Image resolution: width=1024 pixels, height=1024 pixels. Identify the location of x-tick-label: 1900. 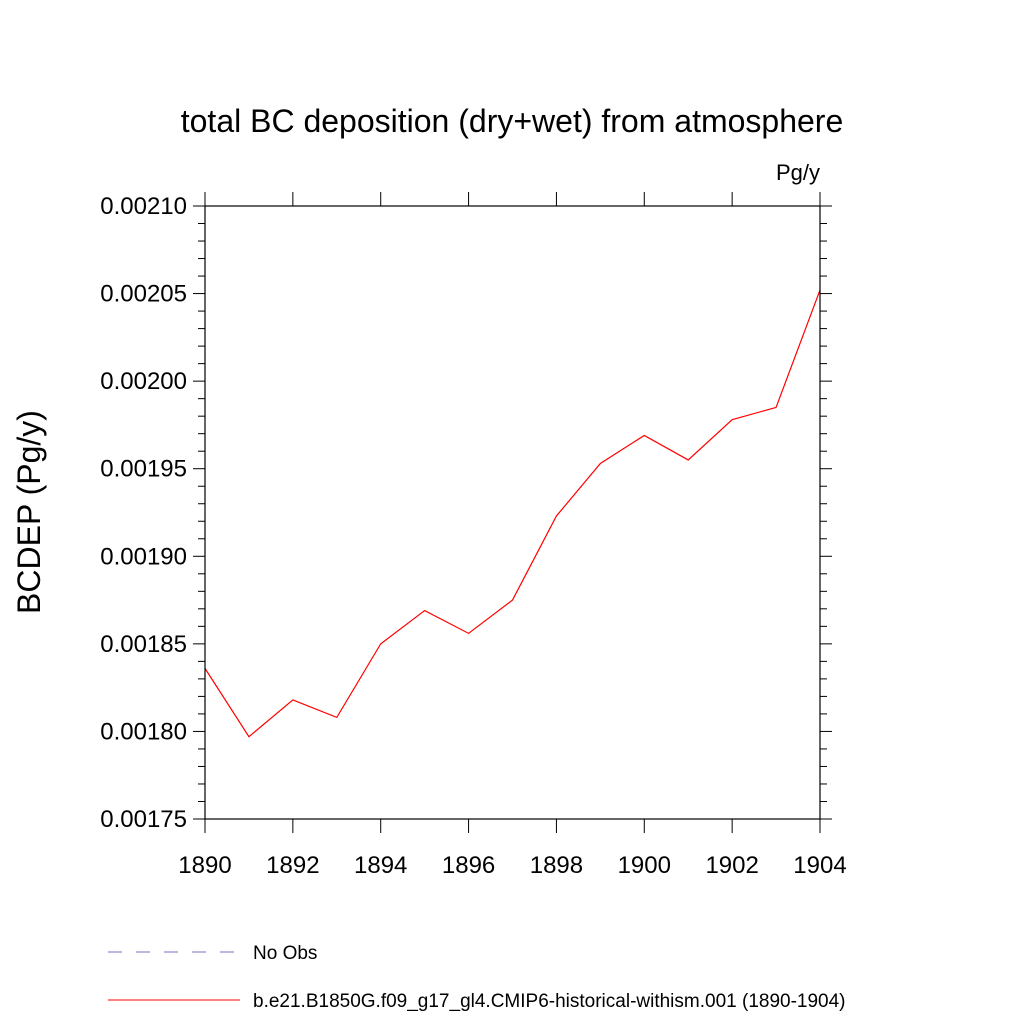
(644, 865).